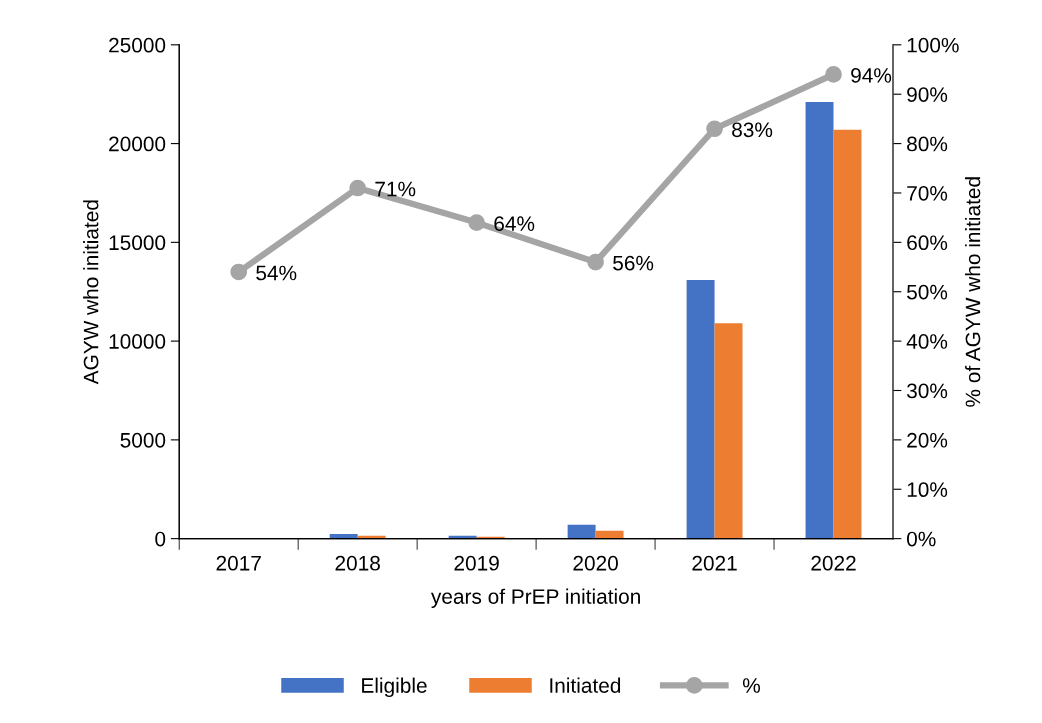 This screenshot has height=723, width=1042. Describe the element at coordinates (394, 687) in the screenshot. I see `legend-label: Eligible` at that location.